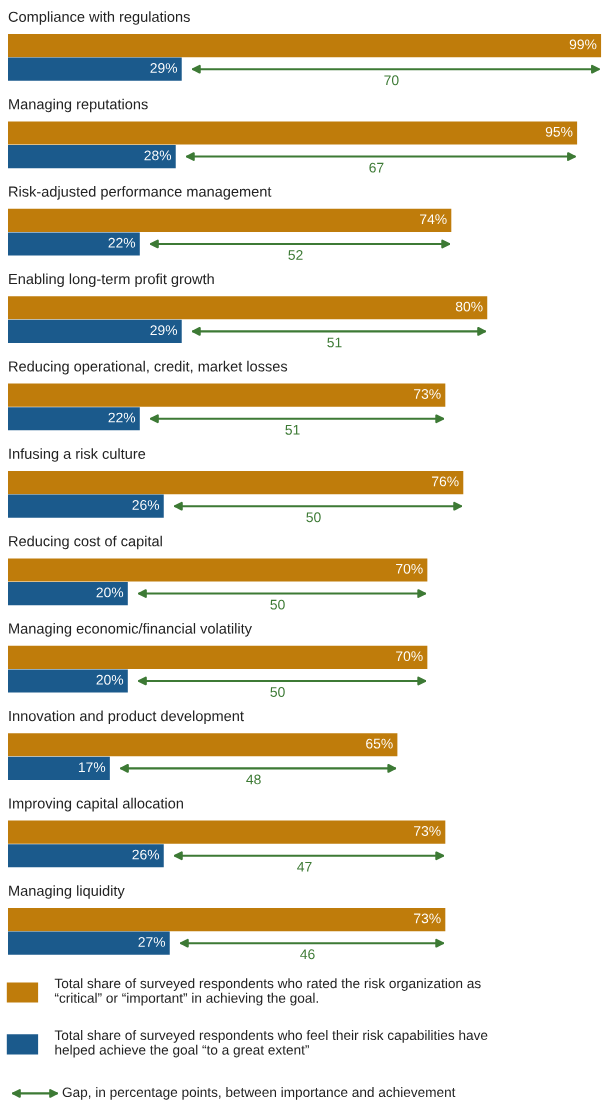 The image size is (607, 1113). I want to click on data-label: 99%, so click(583, 44).